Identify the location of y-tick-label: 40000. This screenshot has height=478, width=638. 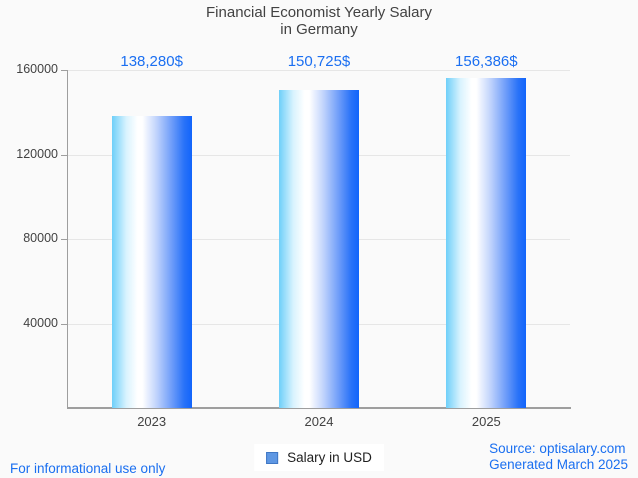
(40, 322).